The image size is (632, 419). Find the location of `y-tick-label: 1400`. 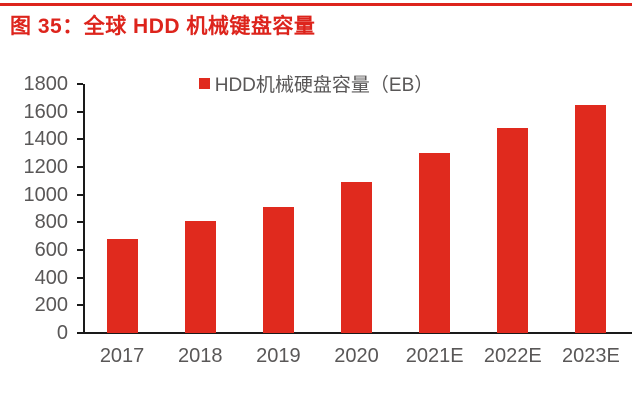

y-tick-label: 1400 is located at coordinates (46, 139).